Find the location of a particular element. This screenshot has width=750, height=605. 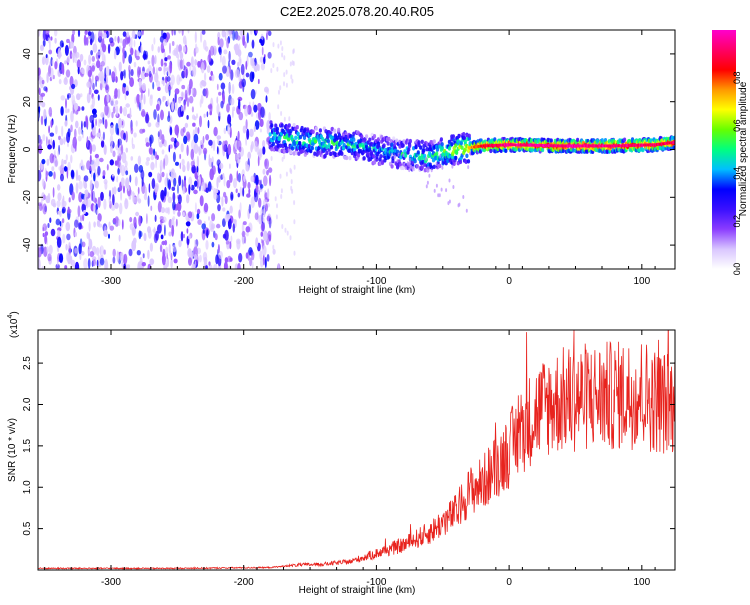

noise-region is located at coordinates (167, 149).